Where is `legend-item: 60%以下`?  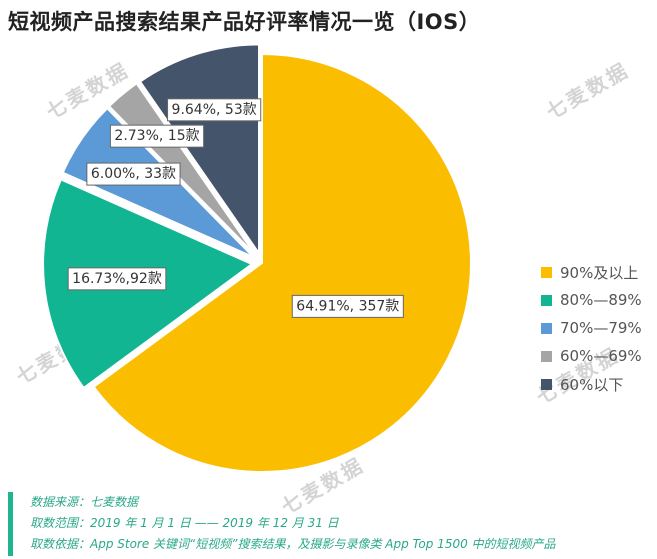 legend-item: 60%以下 is located at coordinates (591, 384).